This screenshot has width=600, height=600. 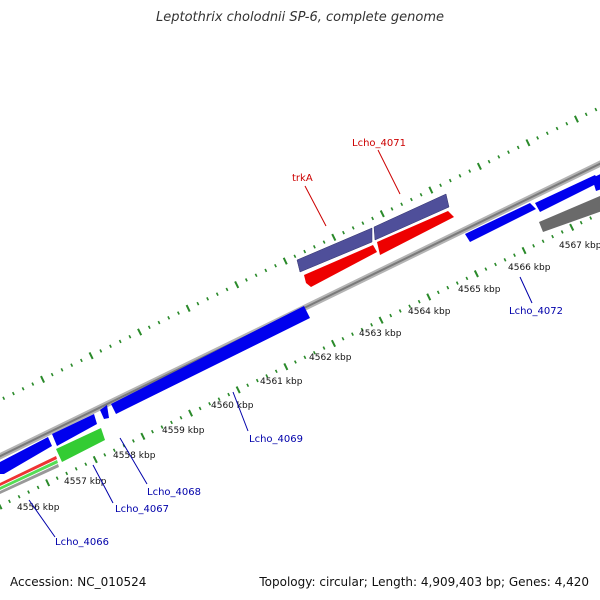 I want to click on tick-label-4558: 4558 kbp, so click(x=134, y=456).